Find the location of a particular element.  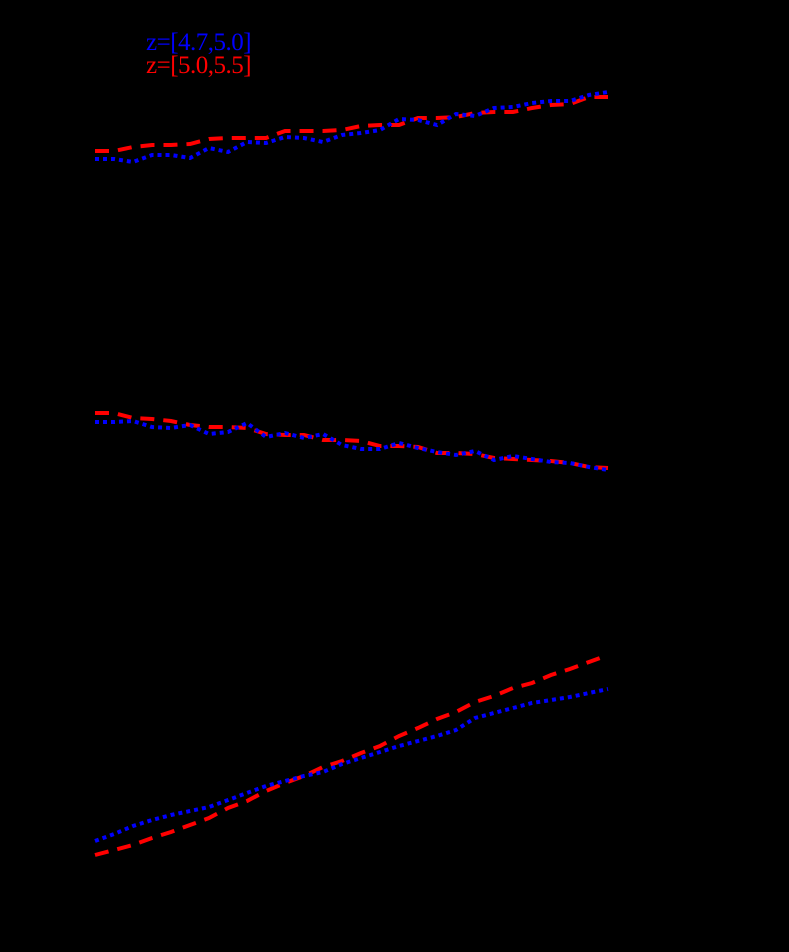

top-panel is located at coordinates (352, 127).